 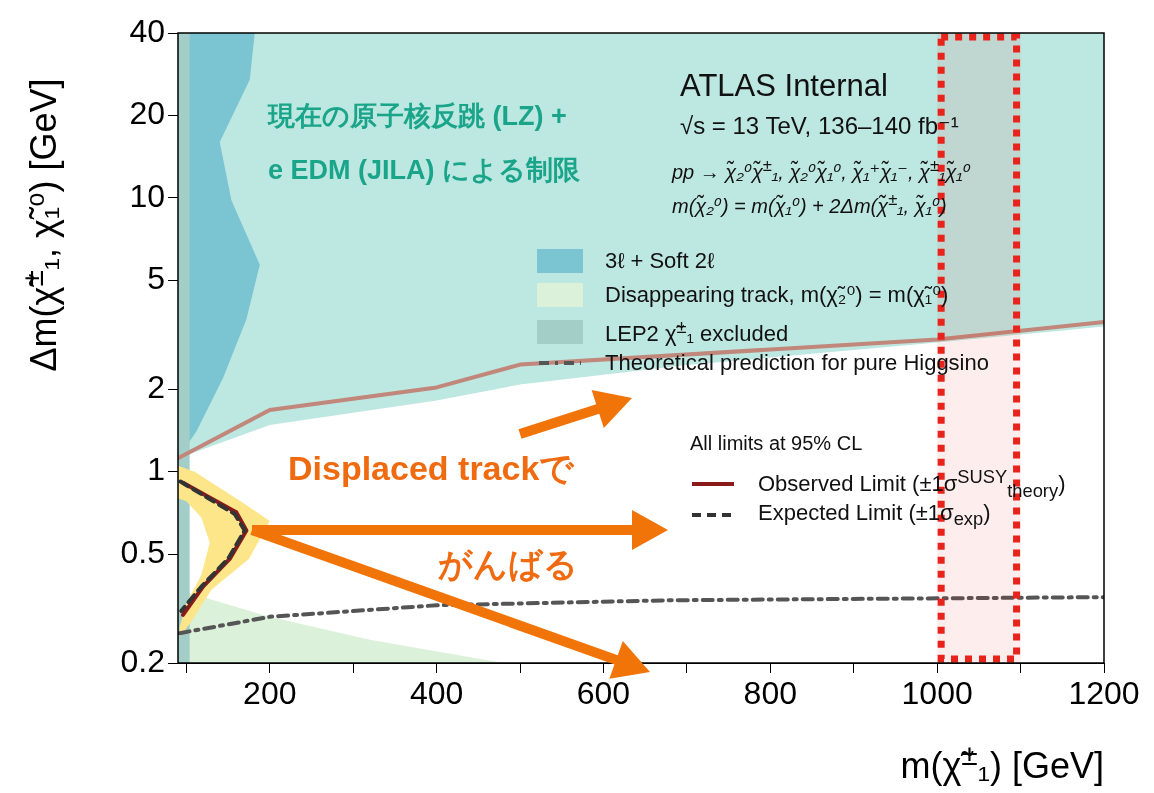 I want to click on annotation: pp → χ̃₂⁰χ̃$^{±}$₁, χ̃₂⁰χ̃₁⁰, χ̃₁⁺χ̃₁⁻, χ̃$^{±}$₁χ̃₁⁰, so click(x=821, y=170).